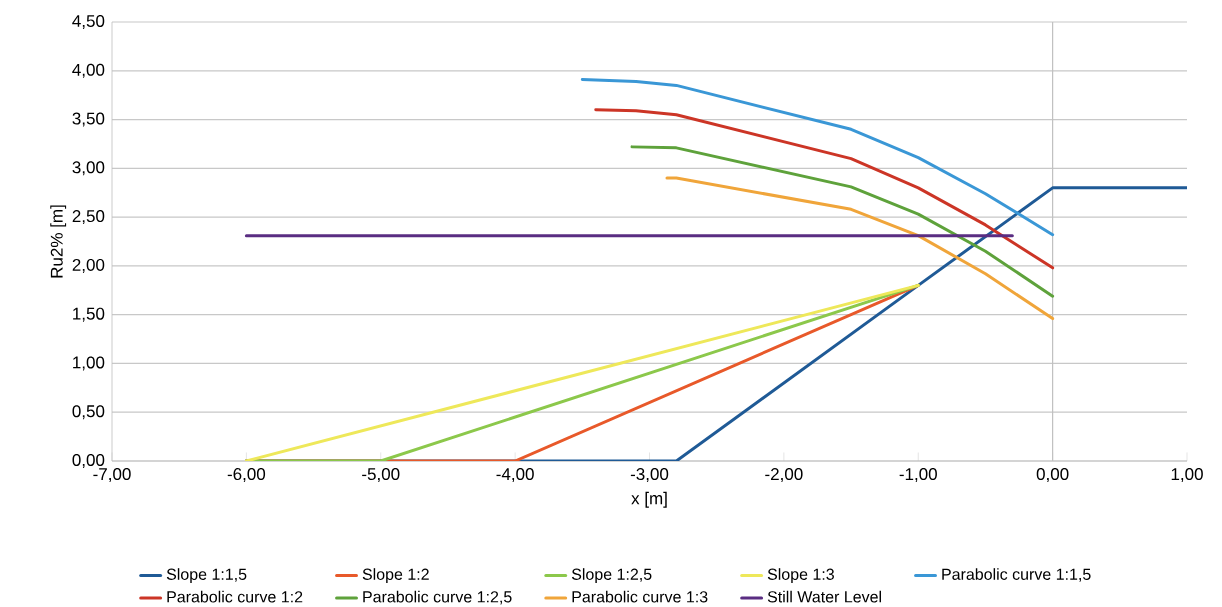 The width and height of the screenshot is (1222, 607). I want to click on y-tick-label: 1,00, so click(89, 363).